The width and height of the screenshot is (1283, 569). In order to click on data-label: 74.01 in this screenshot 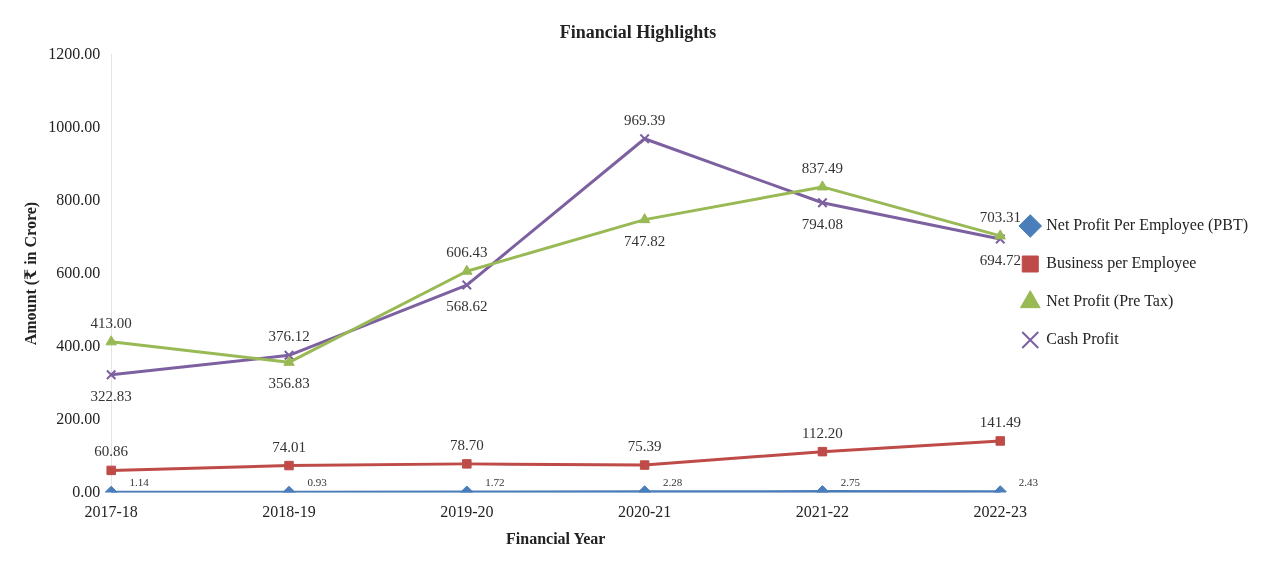, I will do `click(289, 446)`.